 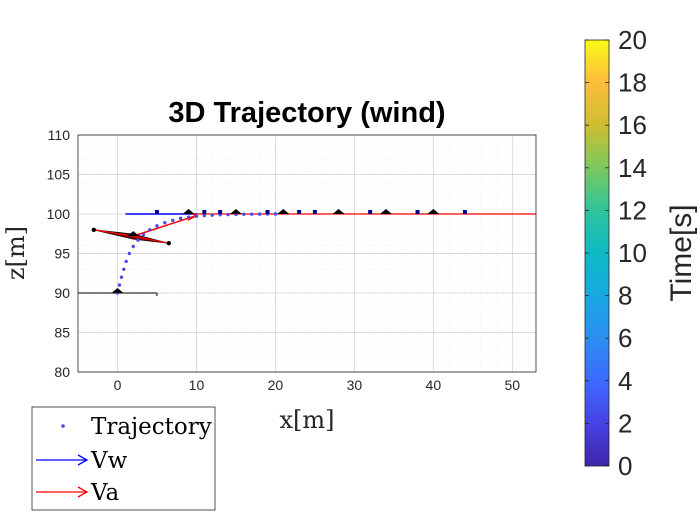 What do you see at coordinates (625, 381) in the screenshot?
I see `colorbar-tick-label: 4` at bounding box center [625, 381].